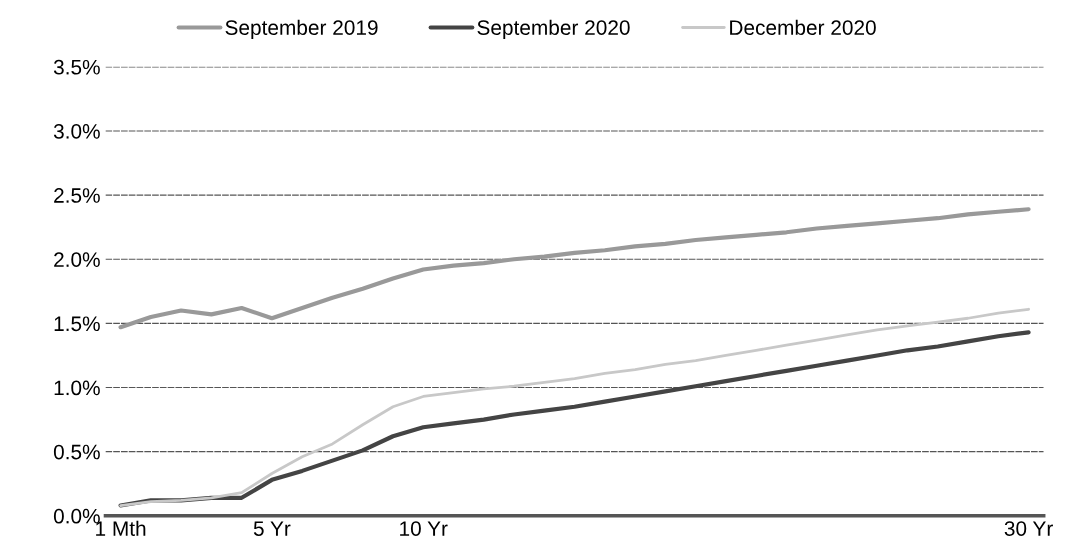  Describe the element at coordinates (76, 67) in the screenshot. I see `y-tick-label: 3.5%` at that location.